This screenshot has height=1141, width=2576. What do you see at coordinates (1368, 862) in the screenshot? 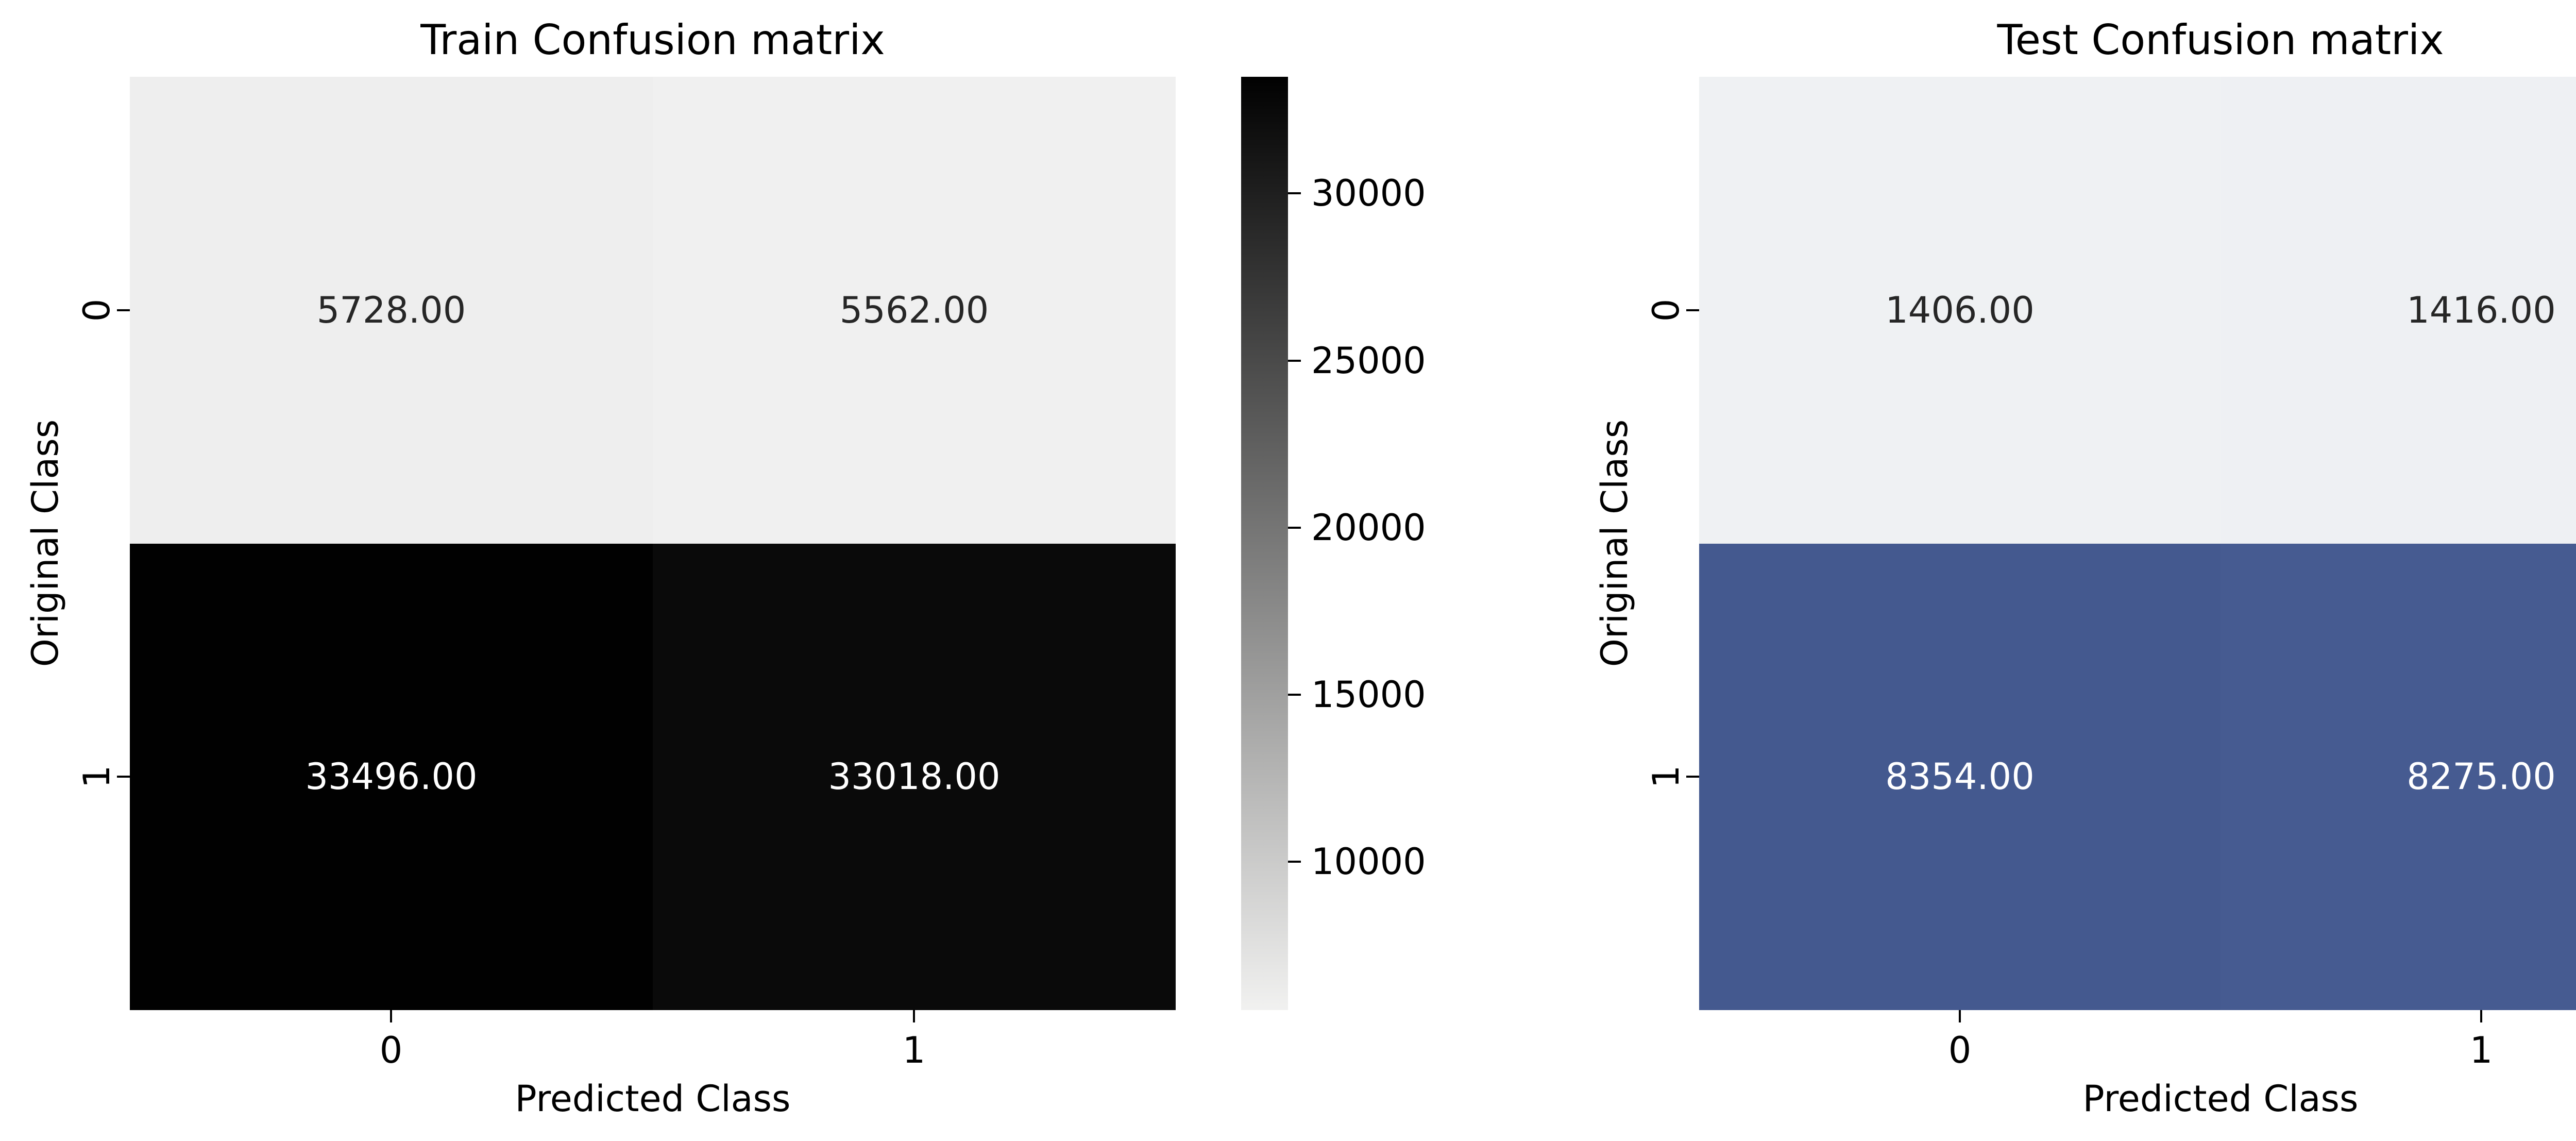
I see `train-colorbar-tick-label: 10000` at bounding box center [1368, 862].